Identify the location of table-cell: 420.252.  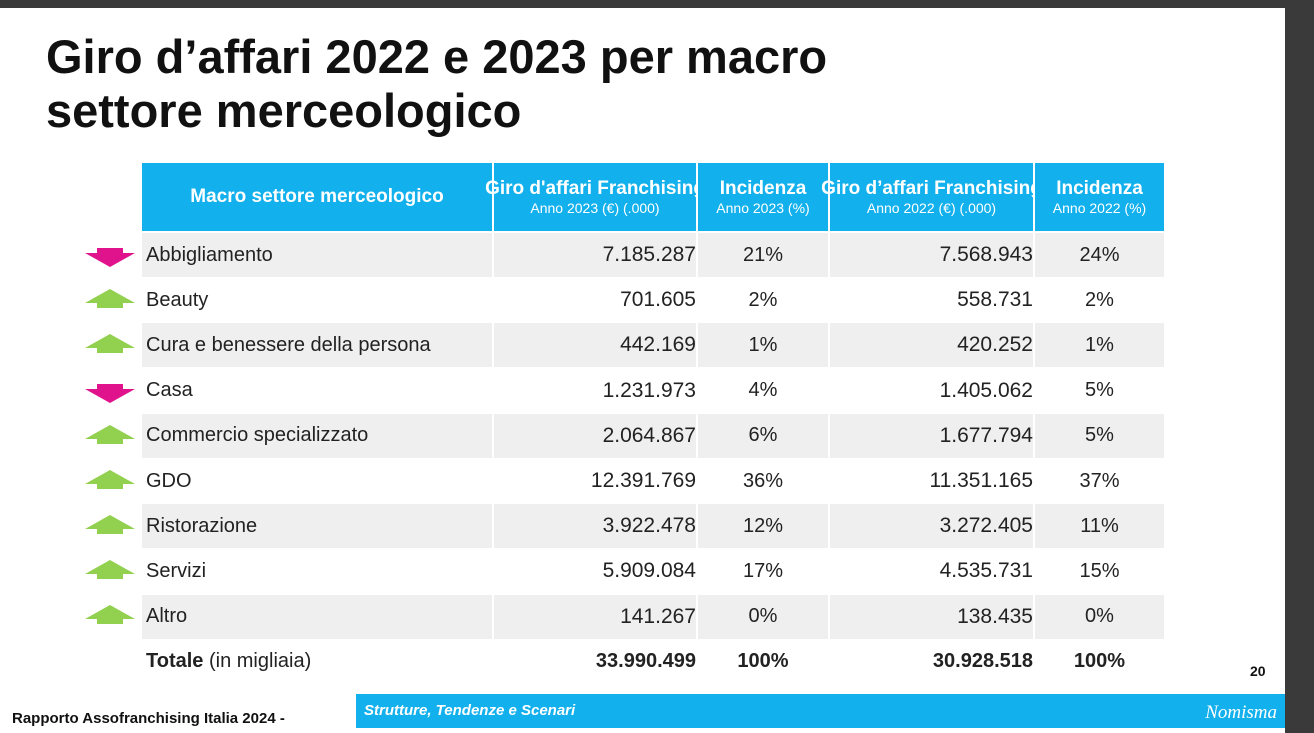
(931, 345).